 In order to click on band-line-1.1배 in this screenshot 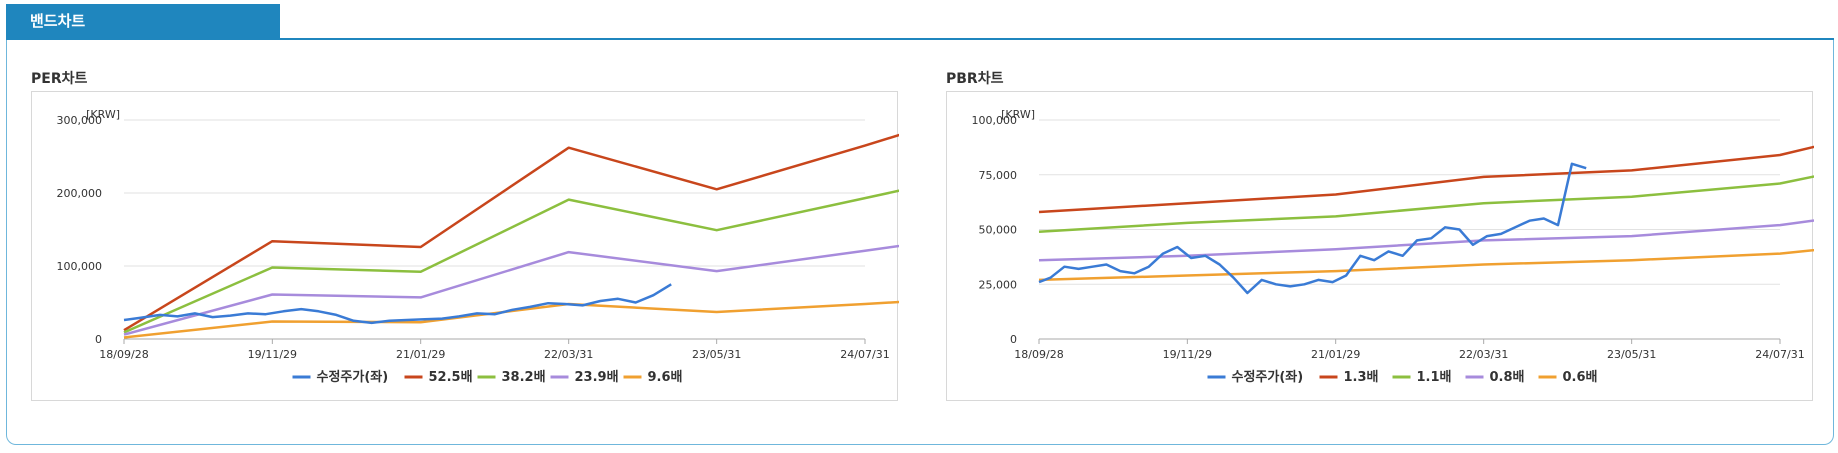, I will do `click(1426, 204)`.